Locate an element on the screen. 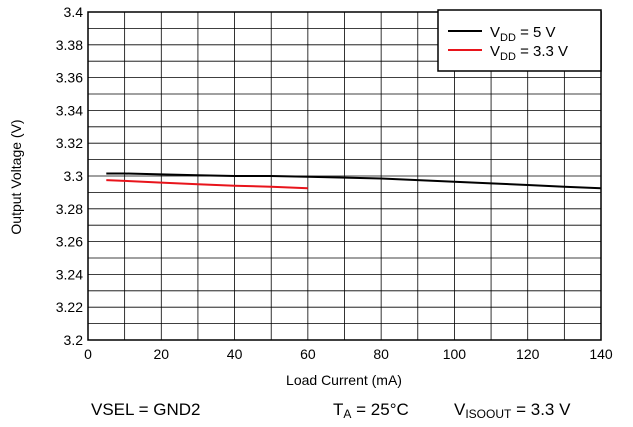 The height and width of the screenshot is (427, 633). x-tick-label: 20 is located at coordinates (161, 354).